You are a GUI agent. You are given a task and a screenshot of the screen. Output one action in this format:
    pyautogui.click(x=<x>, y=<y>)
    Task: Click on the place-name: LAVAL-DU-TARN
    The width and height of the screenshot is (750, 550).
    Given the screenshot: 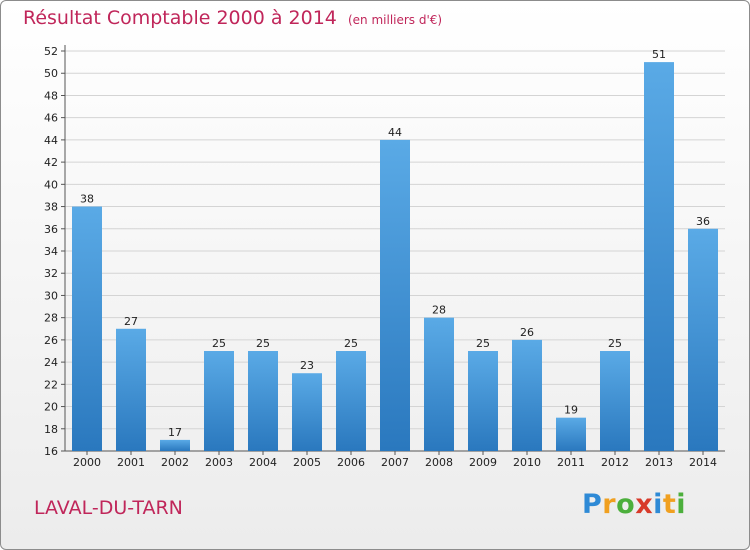 What is the action you would take?
    pyautogui.click(x=108, y=508)
    